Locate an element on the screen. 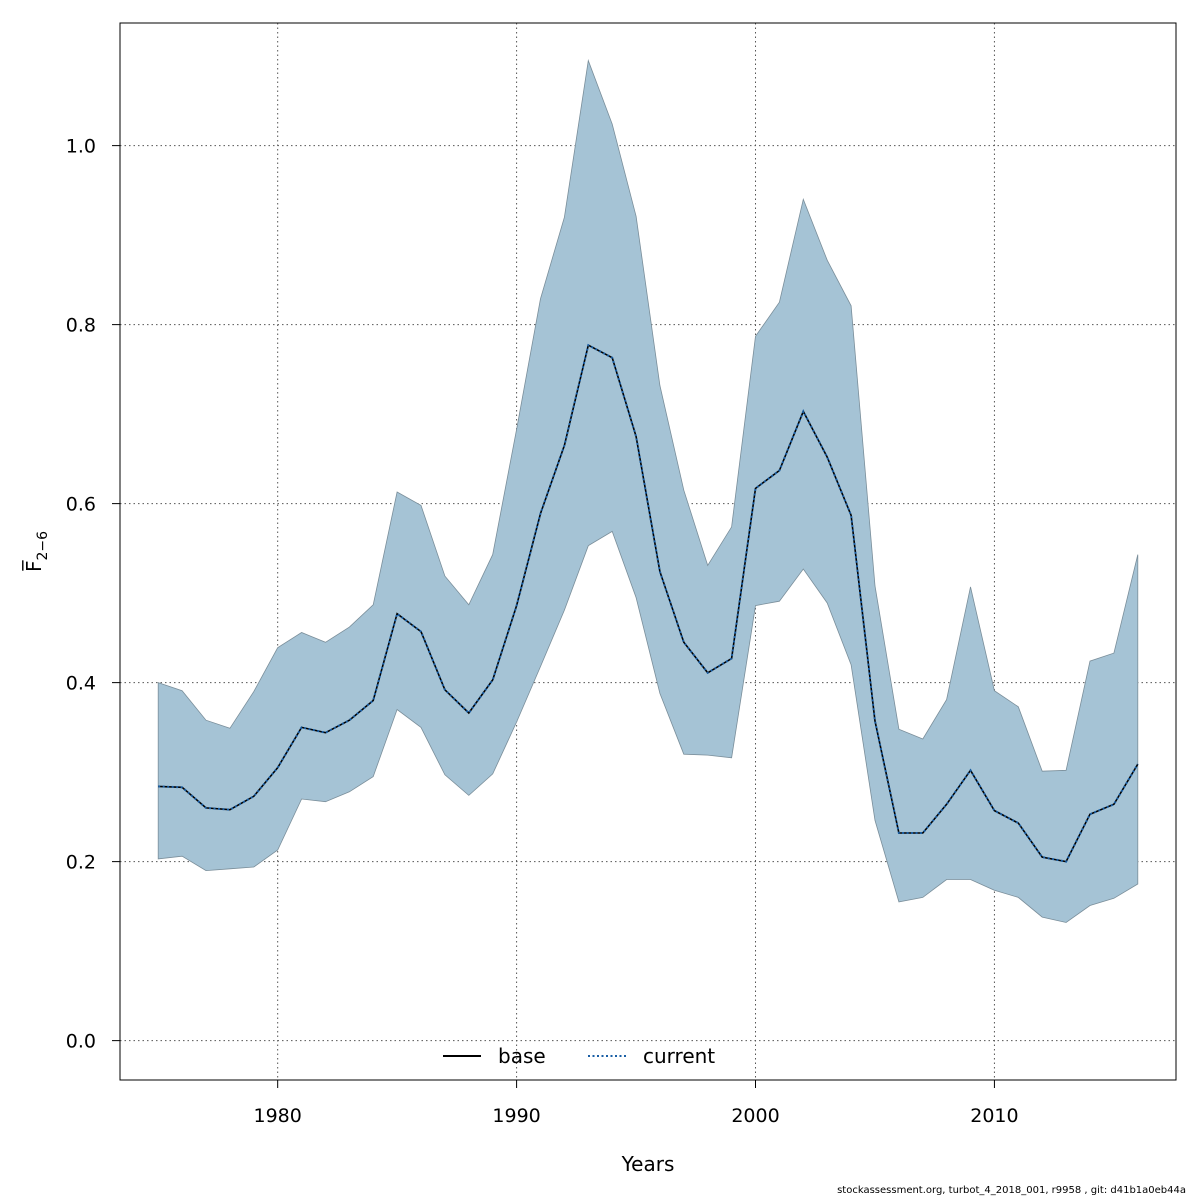 This screenshot has width=1200, height=1200. x-tick-label: 1980 is located at coordinates (278, 1116).